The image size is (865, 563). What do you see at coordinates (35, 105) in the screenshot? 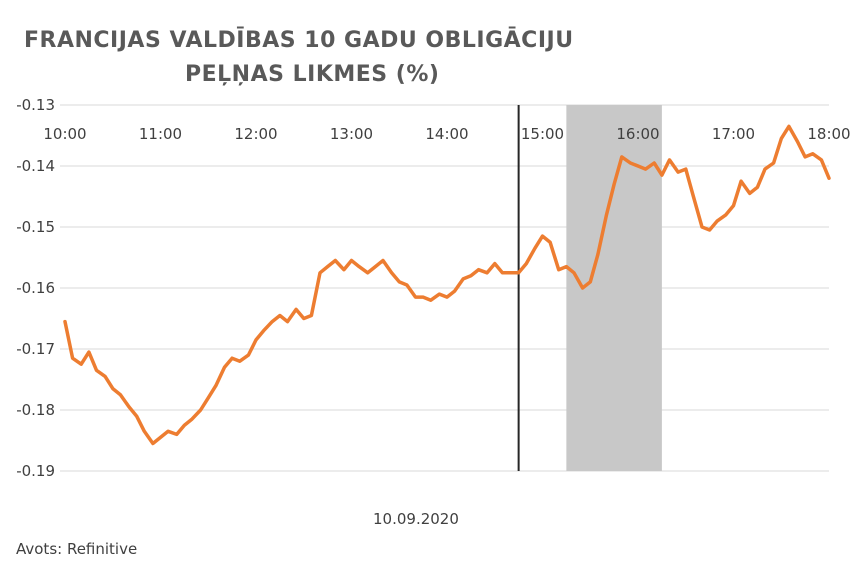
I see `y-tick-label: -0.13` at bounding box center [35, 105].